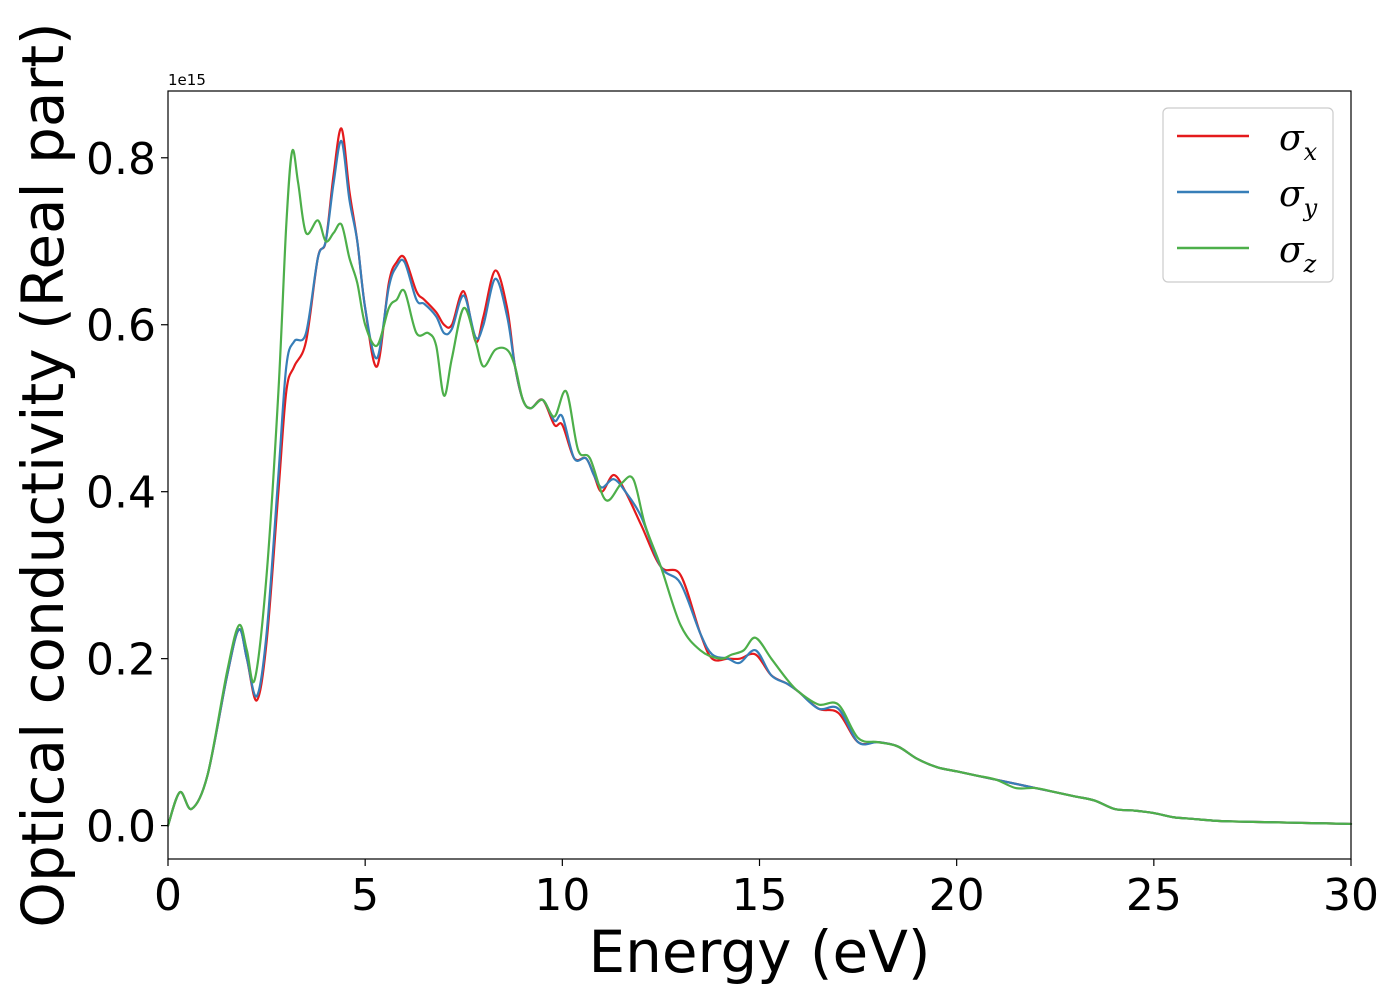 This screenshot has width=1400, height=1000. I want to click on y-tick-label: 0.6, so click(121, 326).